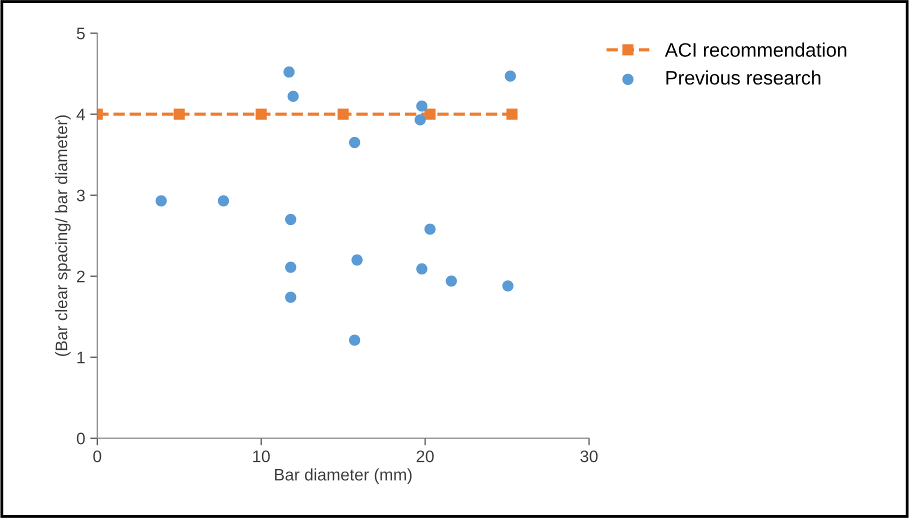 This screenshot has height=518, width=909. What do you see at coordinates (589, 456) in the screenshot?
I see `x-tick-label: 30` at bounding box center [589, 456].